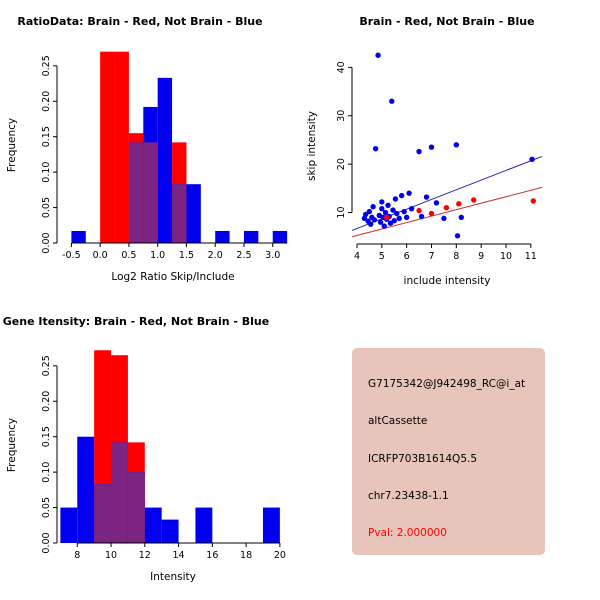  I want to click on svg-text: 11, so click(531, 256).